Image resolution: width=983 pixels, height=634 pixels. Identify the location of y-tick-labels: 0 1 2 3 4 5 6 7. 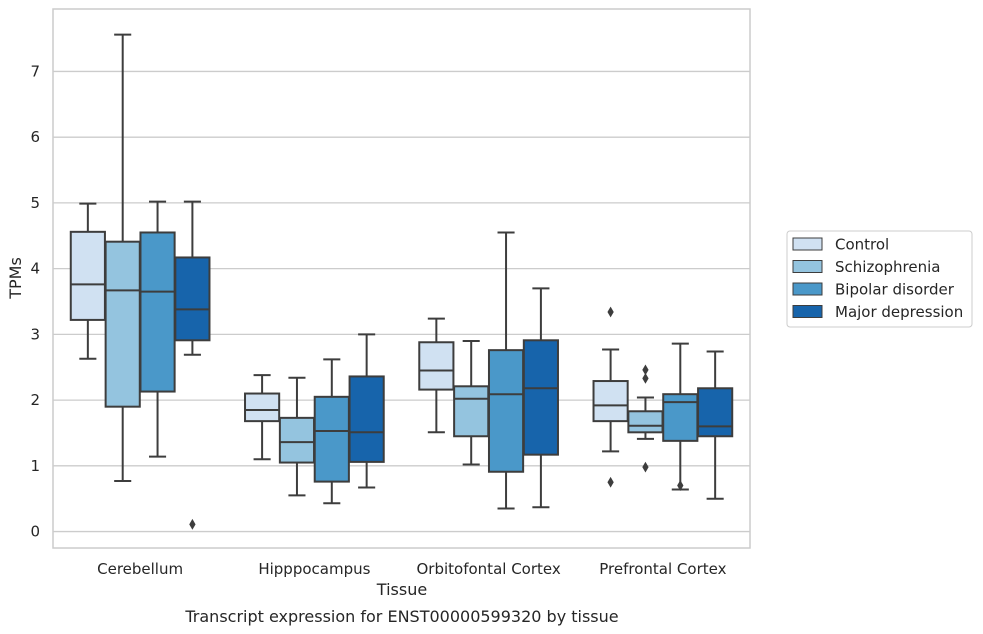
(35, 301).